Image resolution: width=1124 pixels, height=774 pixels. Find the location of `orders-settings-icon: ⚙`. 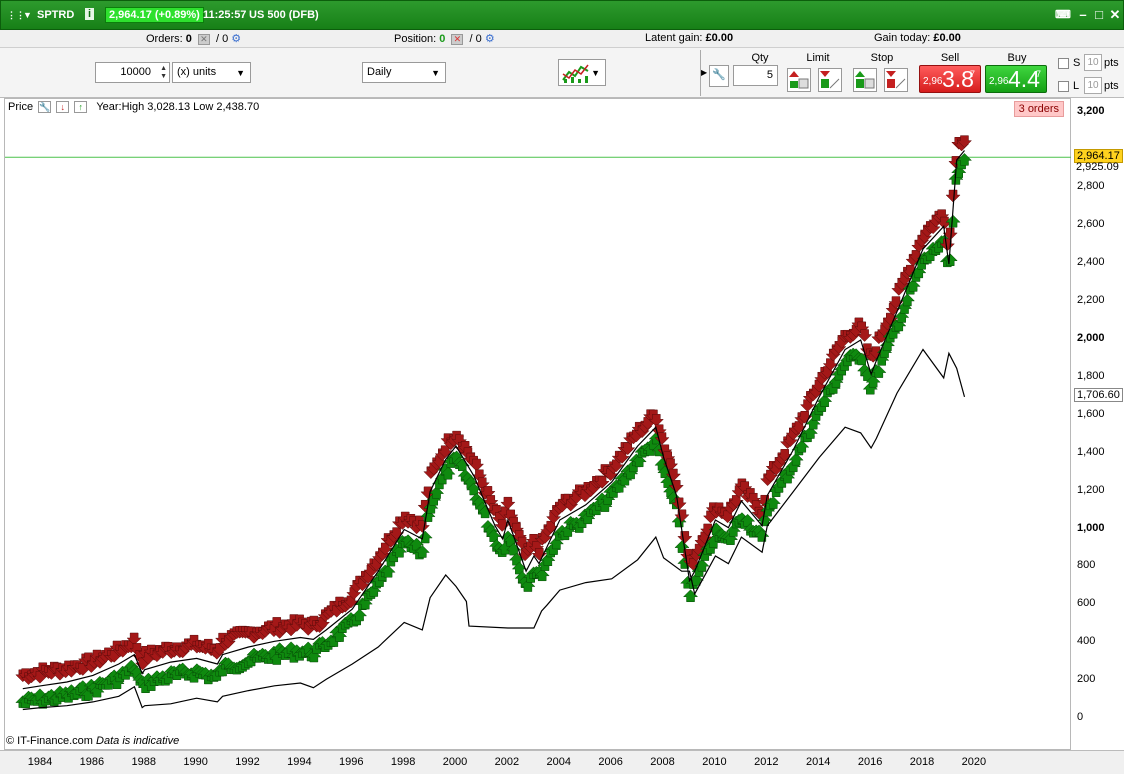

orders-settings-icon: ⚙ is located at coordinates (236, 39).